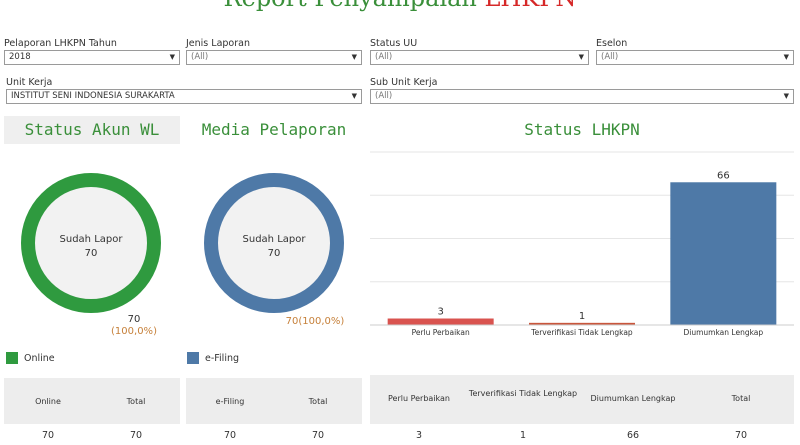  Describe the element at coordinates (723, 332) in the screenshot. I see `x-tick-label: Diumumkan Lengkap` at that location.